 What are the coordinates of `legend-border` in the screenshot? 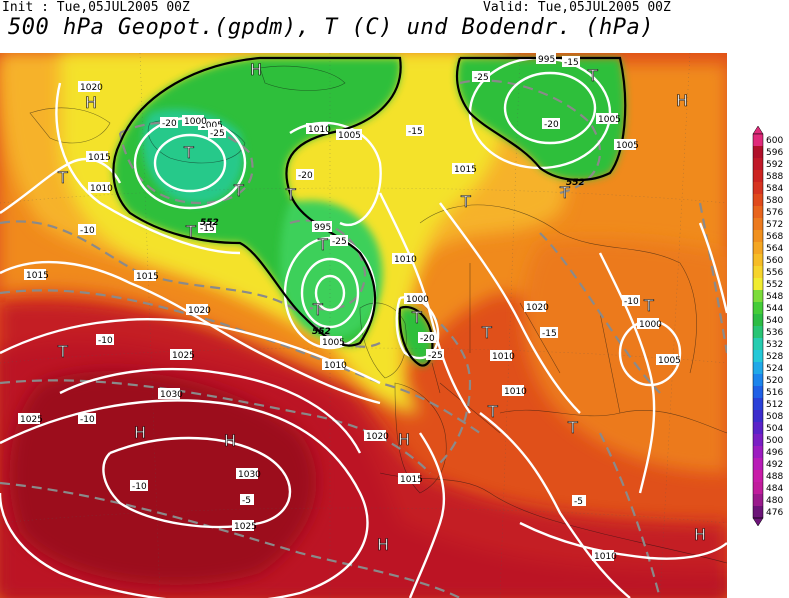 It's located at (758, 326).